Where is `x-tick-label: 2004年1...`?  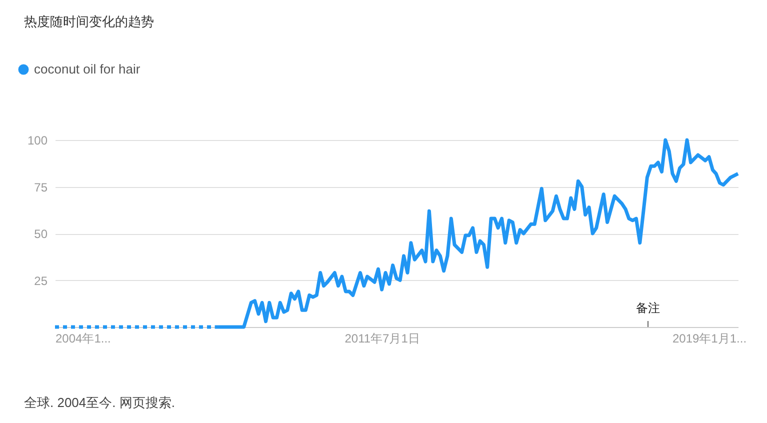
x-tick-label: 2004年1... is located at coordinates (83, 339).